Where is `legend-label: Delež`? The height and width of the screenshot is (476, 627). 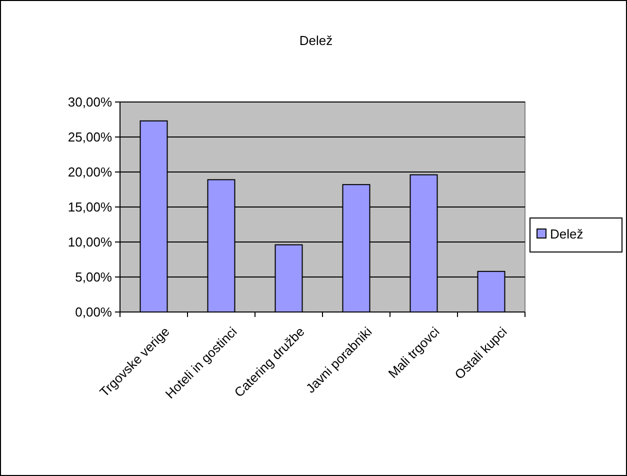 legend-label: Delež is located at coordinates (567, 234).